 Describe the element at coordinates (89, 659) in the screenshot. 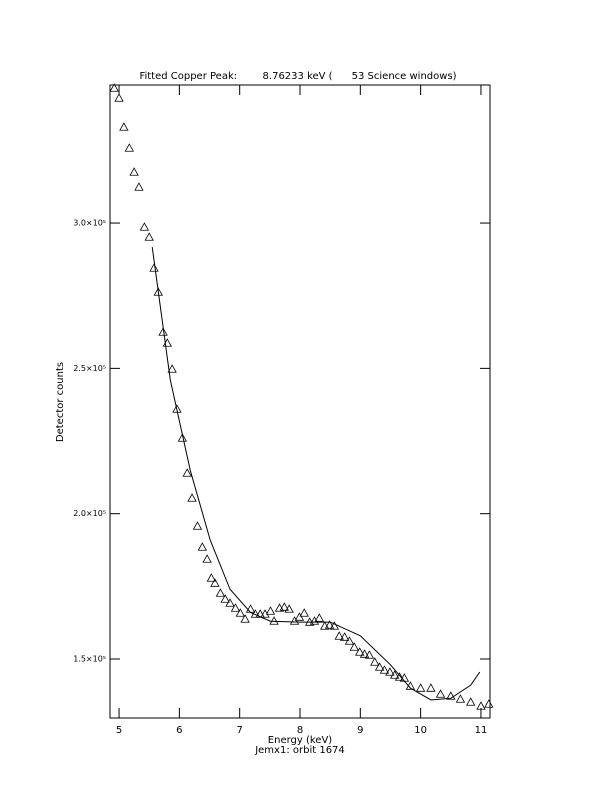

I see `y-tick-label: 1.5×10⁵` at that location.